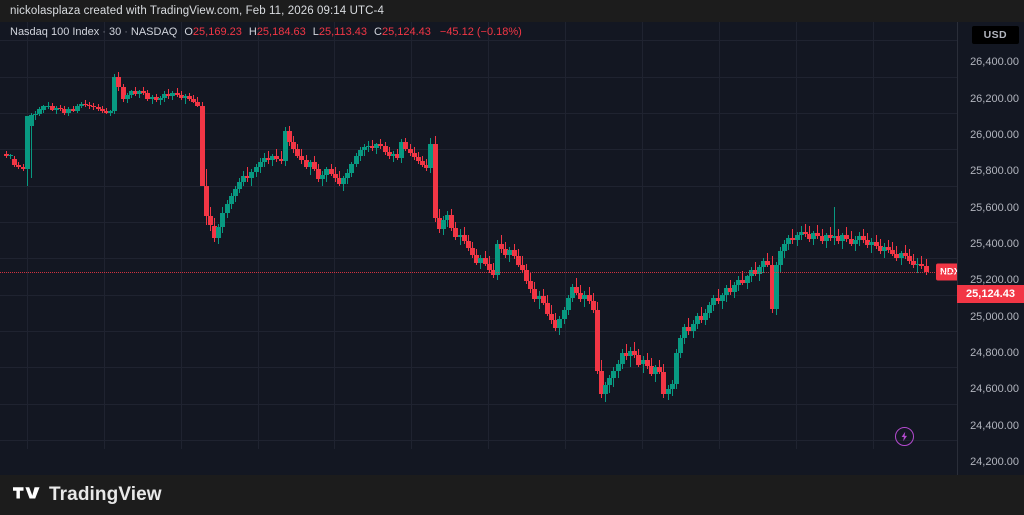 Image resolution: width=1024 pixels, height=515 pixels. What do you see at coordinates (994, 171) in the screenshot?
I see `price-tick: 25,800.00` at bounding box center [994, 171].